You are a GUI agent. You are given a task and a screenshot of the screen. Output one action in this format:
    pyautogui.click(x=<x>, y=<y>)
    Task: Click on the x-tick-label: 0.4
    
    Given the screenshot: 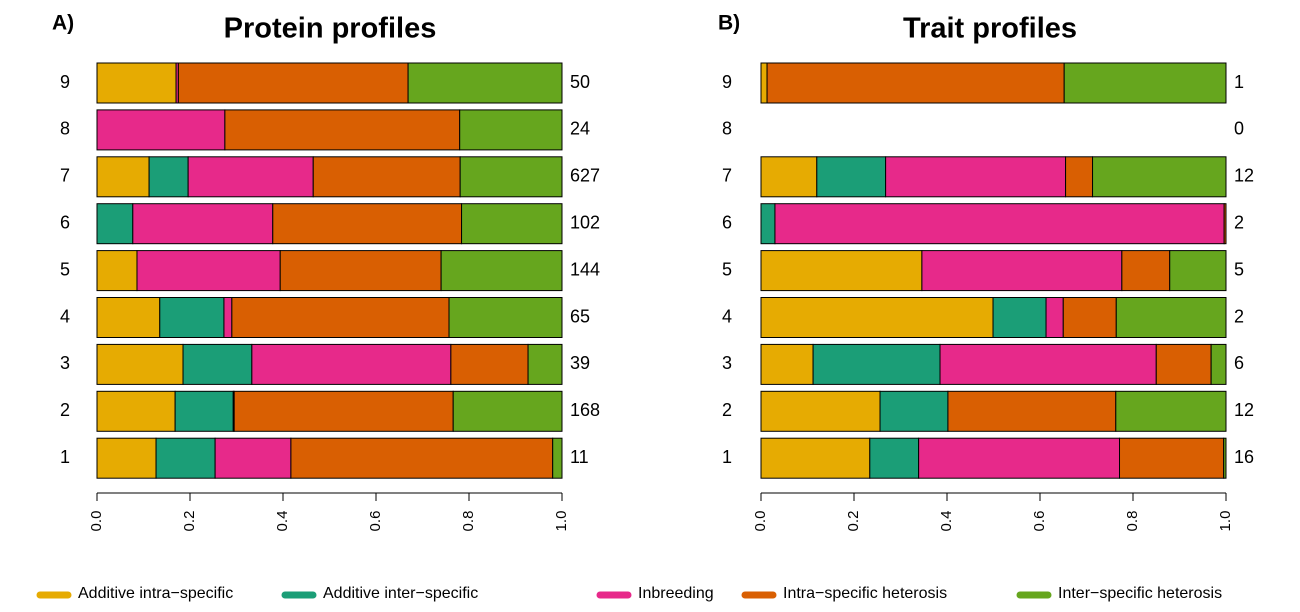 What is the action you would take?
    pyautogui.click(x=946, y=521)
    